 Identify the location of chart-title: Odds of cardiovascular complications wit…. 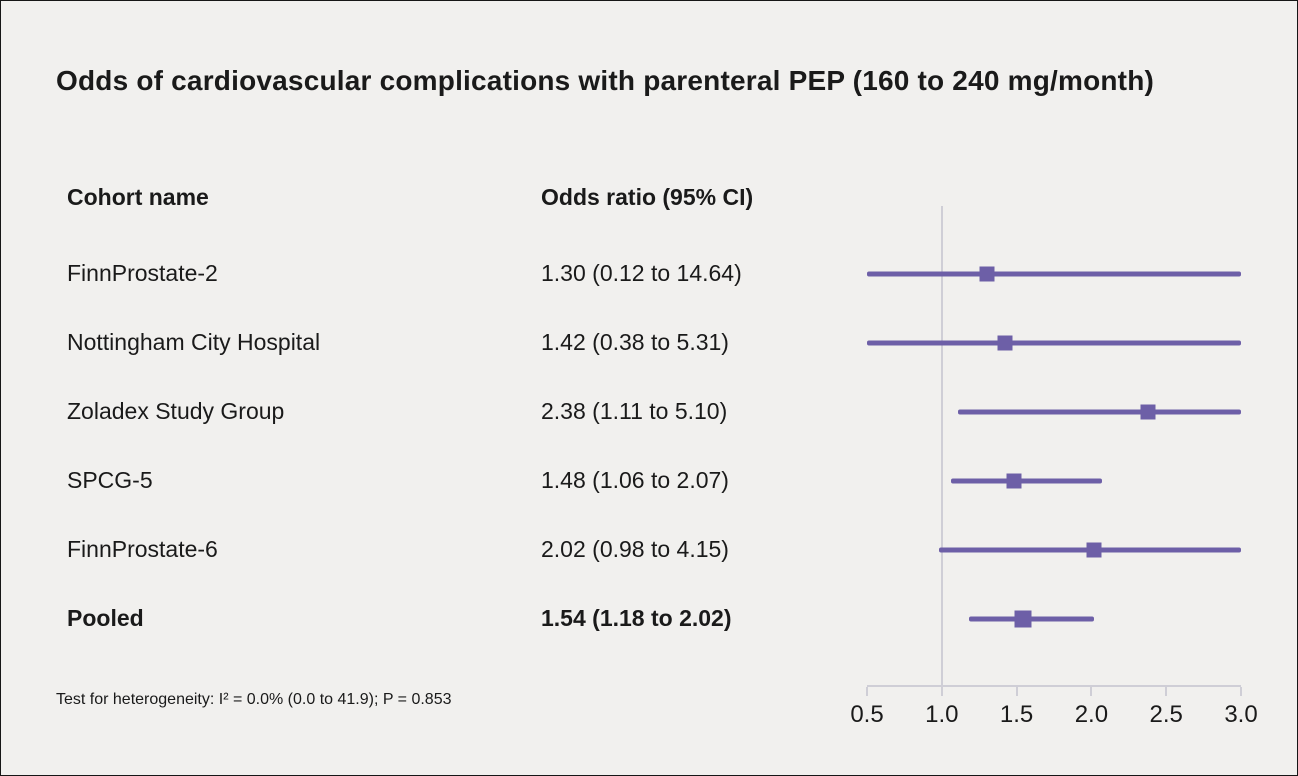
(605, 80).